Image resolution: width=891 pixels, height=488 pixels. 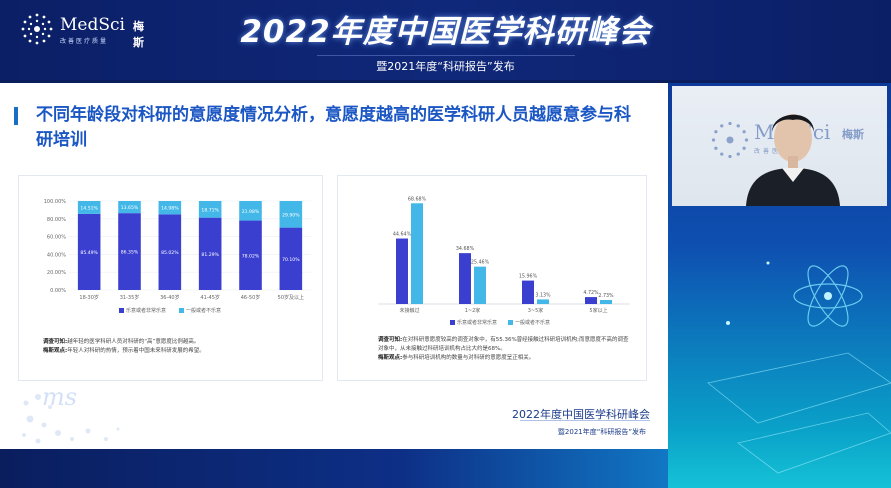 I want to click on y-tick-label: 60.00%, so click(x=56, y=238).